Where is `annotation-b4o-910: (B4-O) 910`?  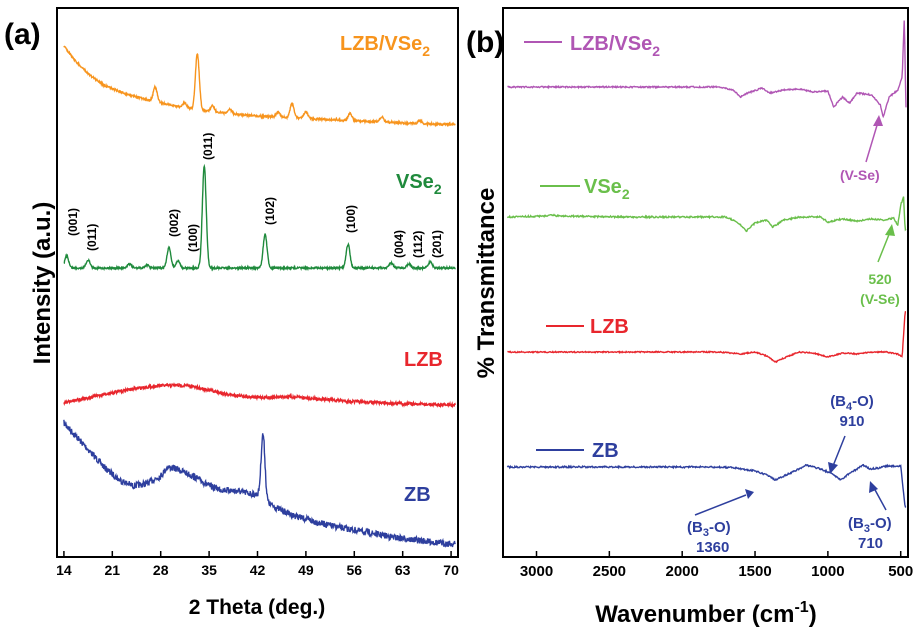
annotation-b4o-910: (B4-O) 910 is located at coordinates (851, 433).